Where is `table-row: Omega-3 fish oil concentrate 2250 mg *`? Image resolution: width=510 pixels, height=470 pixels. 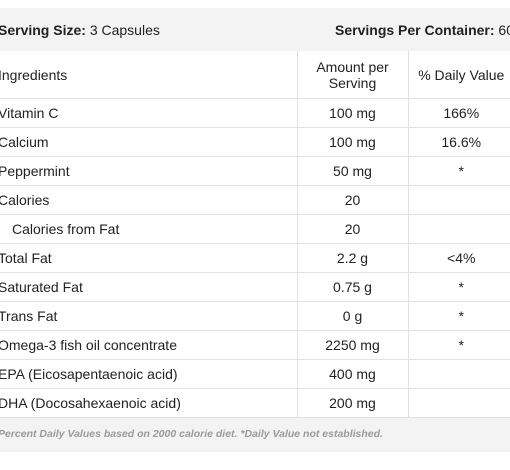 table-row: Omega-3 fish oil concentrate 2250 mg * is located at coordinates (255, 345).